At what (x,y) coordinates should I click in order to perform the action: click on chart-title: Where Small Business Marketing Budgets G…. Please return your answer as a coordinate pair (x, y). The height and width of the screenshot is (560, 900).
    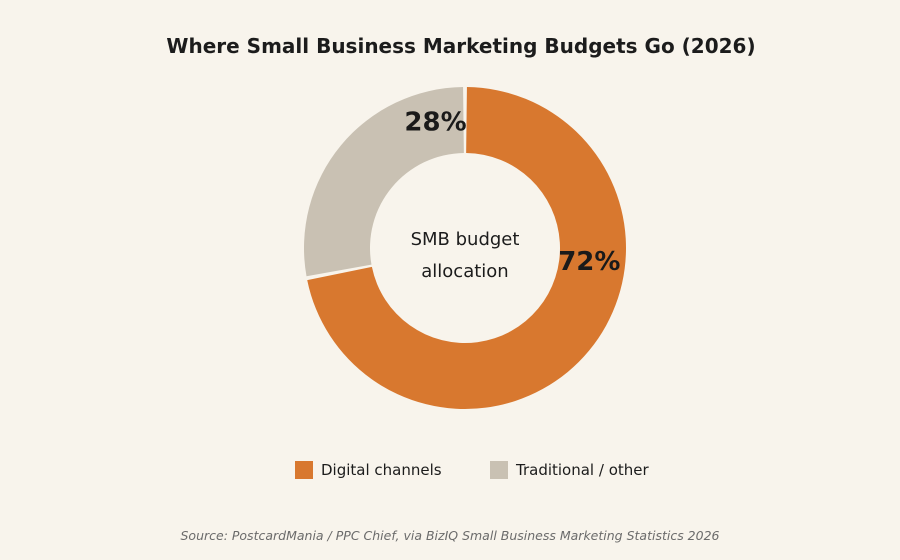
    Looking at the image, I should click on (460, 46).